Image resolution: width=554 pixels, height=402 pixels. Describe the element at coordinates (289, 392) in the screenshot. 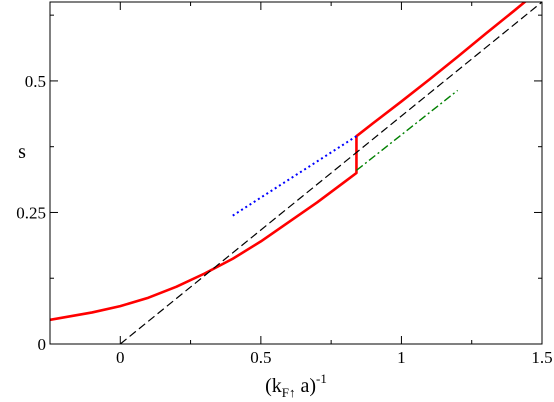

I see `x-axis-label-sub: F↑` at that location.